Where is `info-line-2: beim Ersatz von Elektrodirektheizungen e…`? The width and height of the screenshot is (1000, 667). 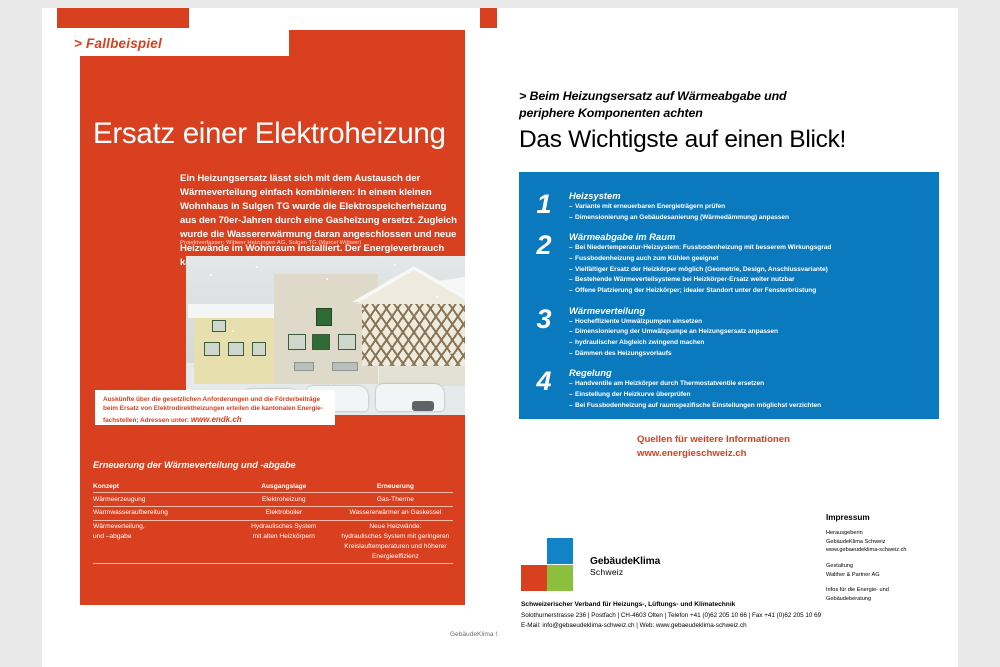 info-line-2: beim Ersatz von Elektrodirektheizungen e… is located at coordinates (213, 409).